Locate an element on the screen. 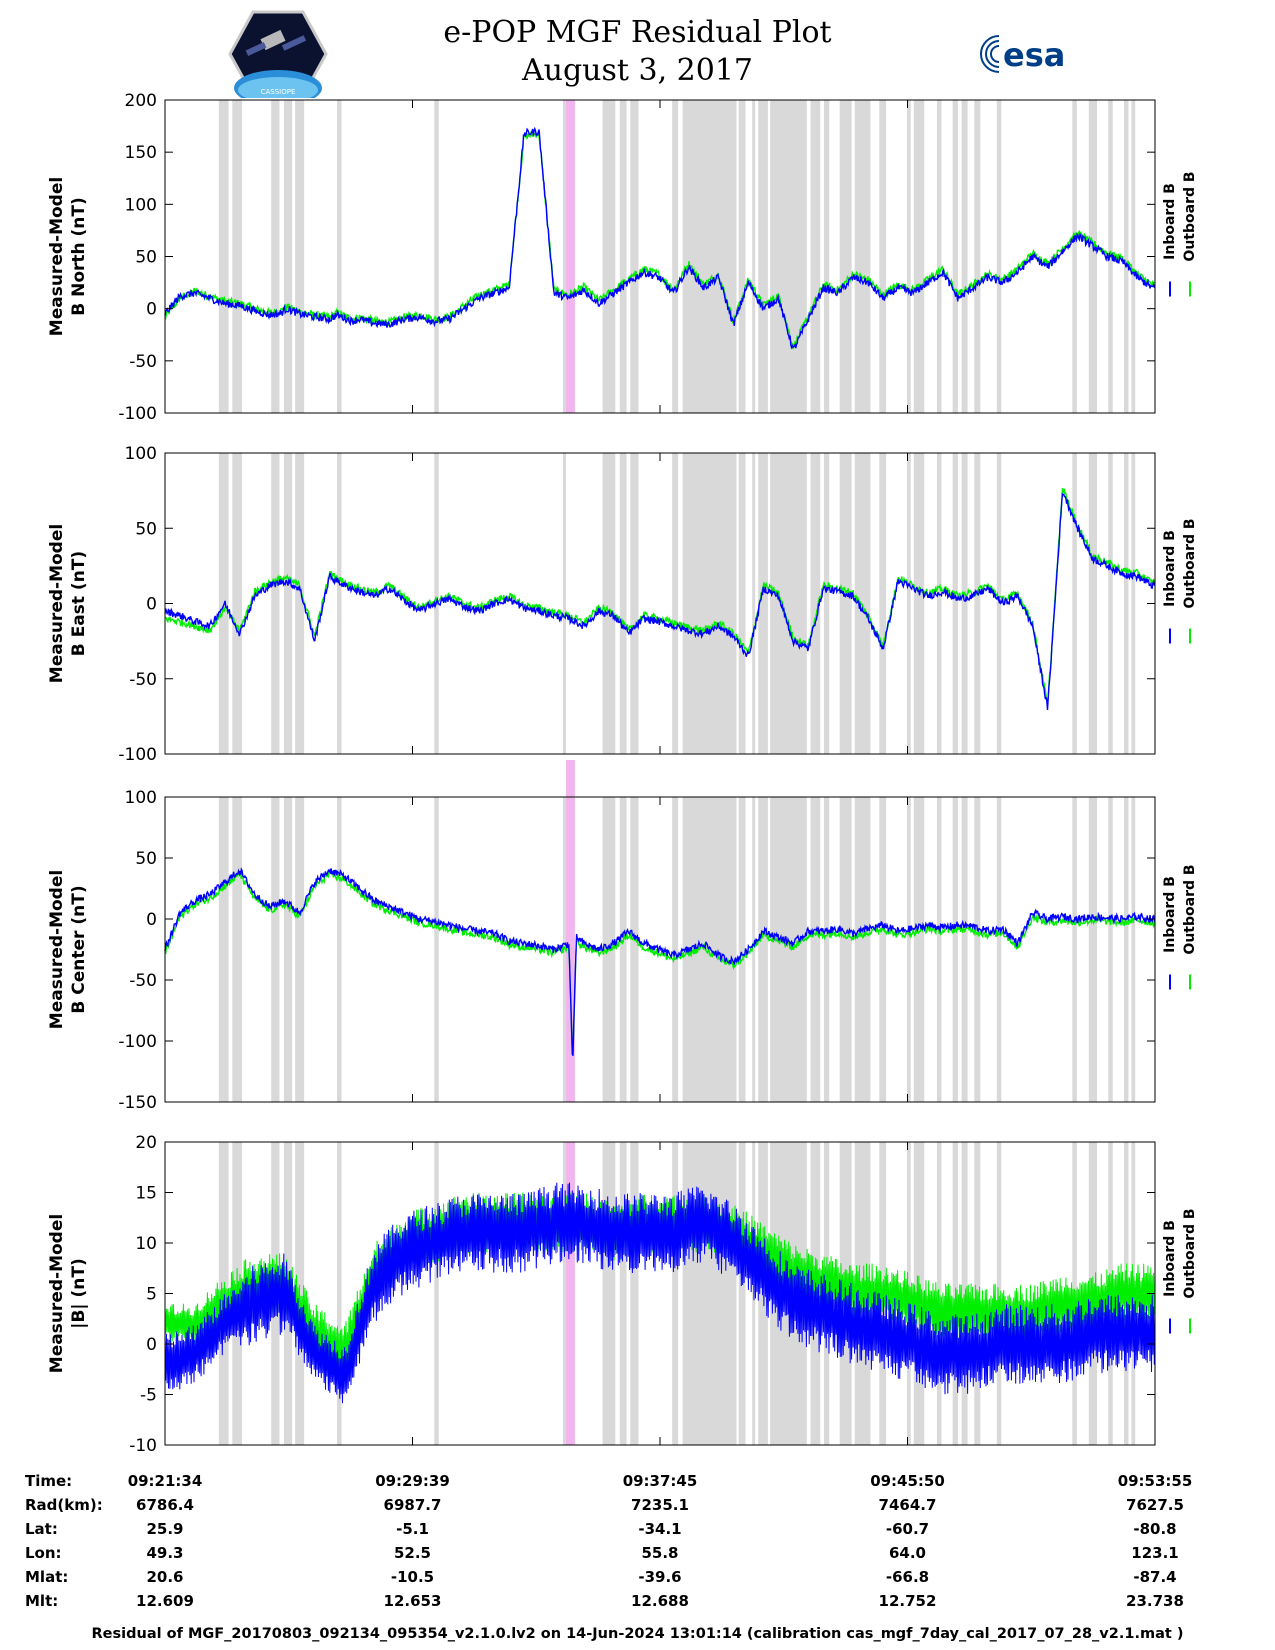 The width and height of the screenshot is (1275, 1650). y-tick-label: -10 is located at coordinates (143, 1446).